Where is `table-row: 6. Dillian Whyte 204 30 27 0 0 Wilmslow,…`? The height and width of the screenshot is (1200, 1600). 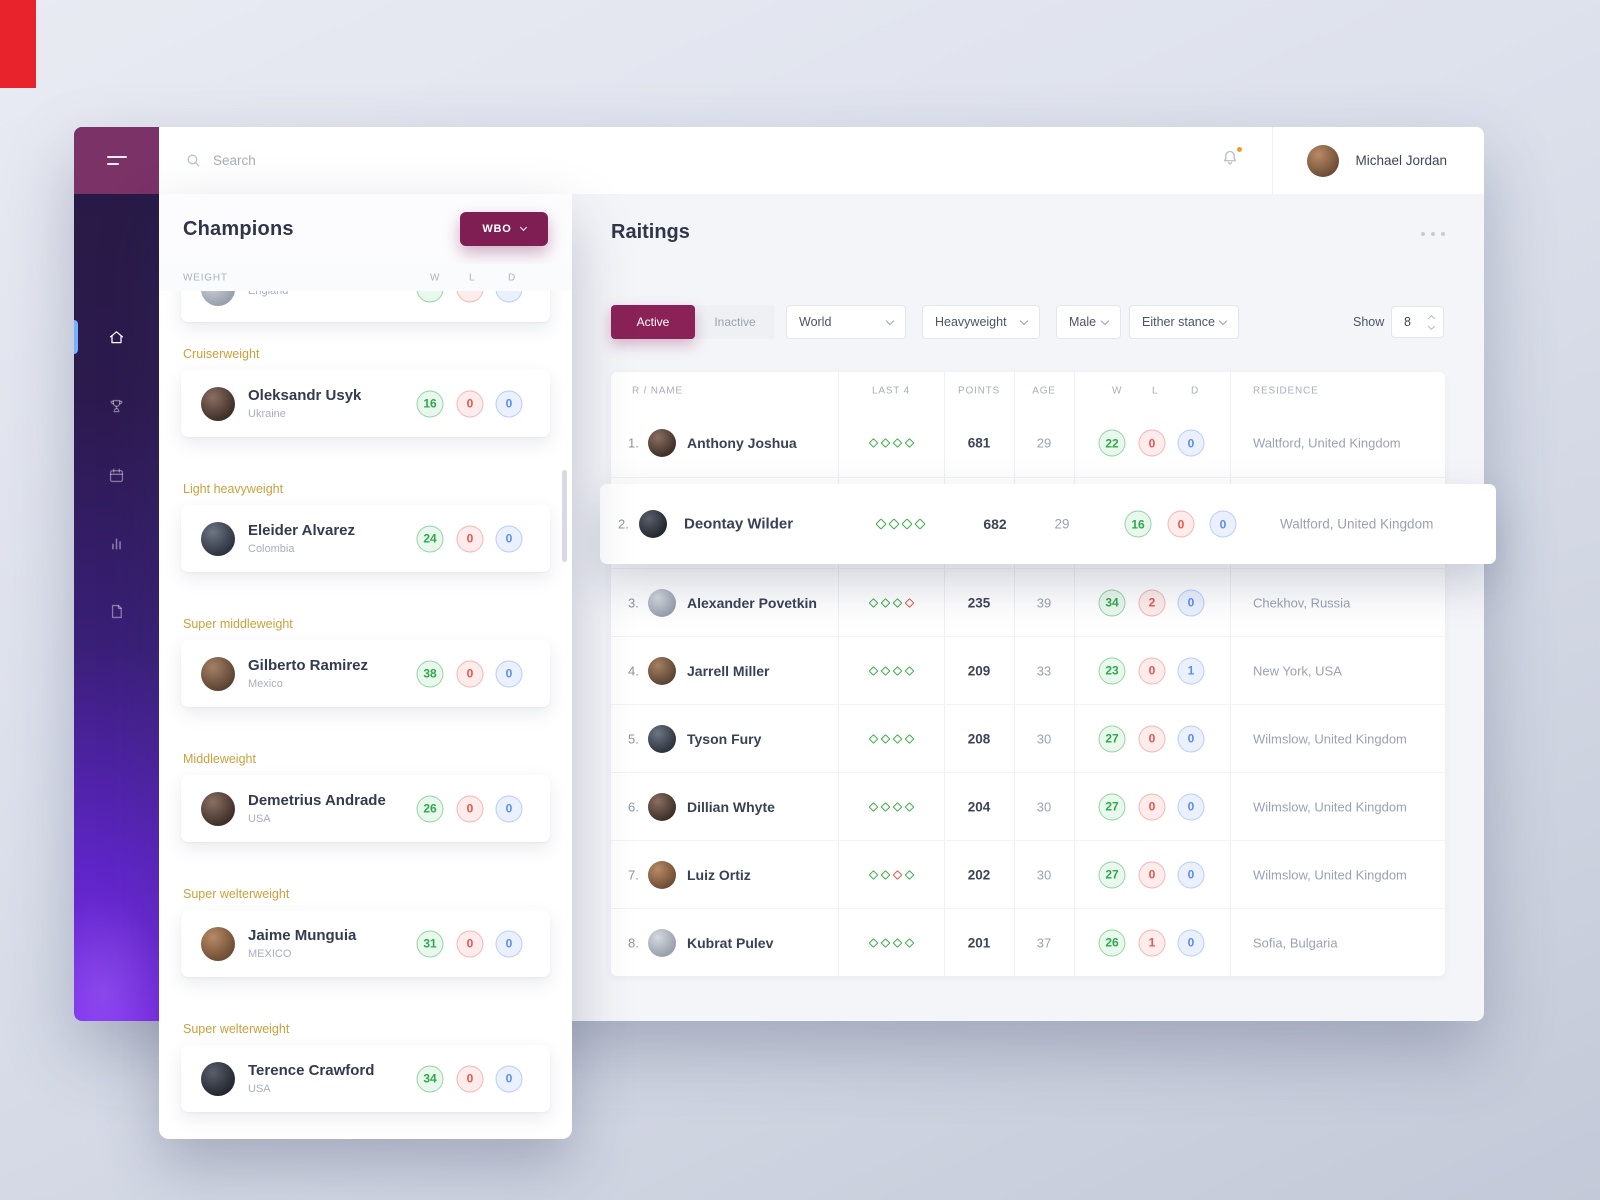
table-row: 6. Dillian Whyte 204 30 27 0 0 Wilmslow,… is located at coordinates (1028, 806).